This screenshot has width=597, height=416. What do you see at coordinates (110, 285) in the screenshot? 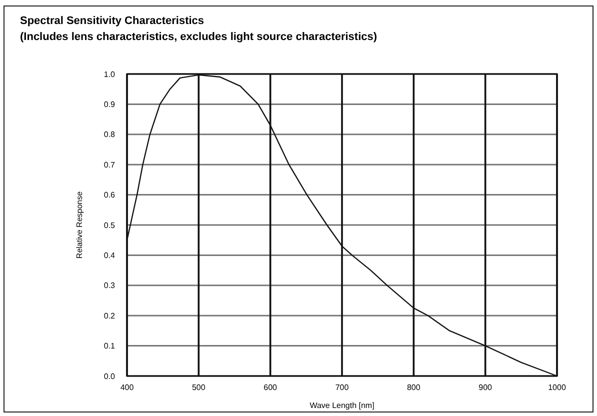
I see `y-tick-label: 0.3` at bounding box center [110, 285].